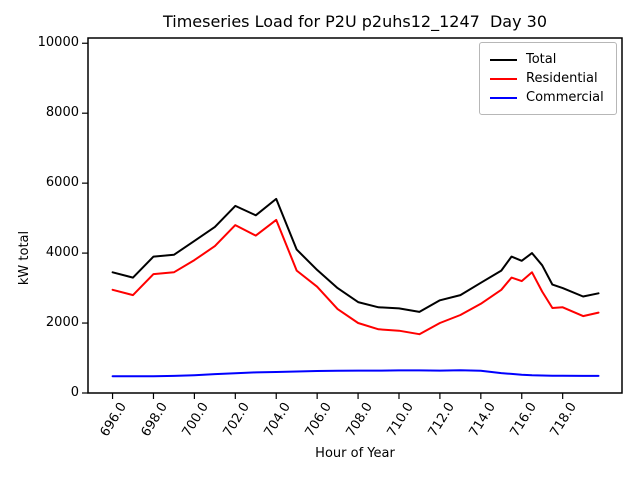 This screenshot has width=640, height=480. I want to click on legend-item-total: Total, so click(548, 59).